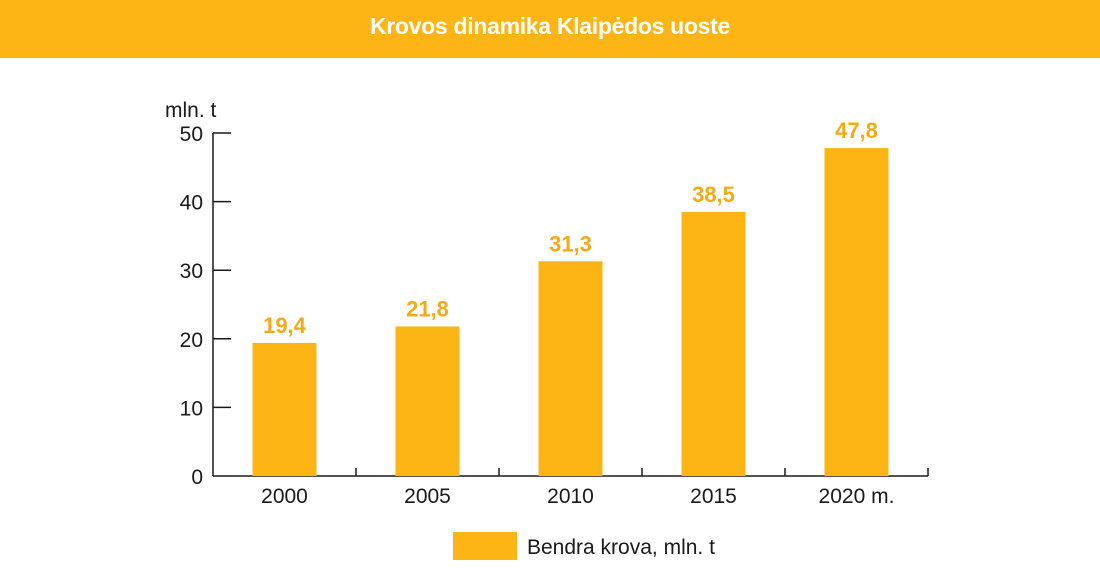  Describe the element at coordinates (191, 134) in the screenshot. I see `y-tick-label: 50` at that location.